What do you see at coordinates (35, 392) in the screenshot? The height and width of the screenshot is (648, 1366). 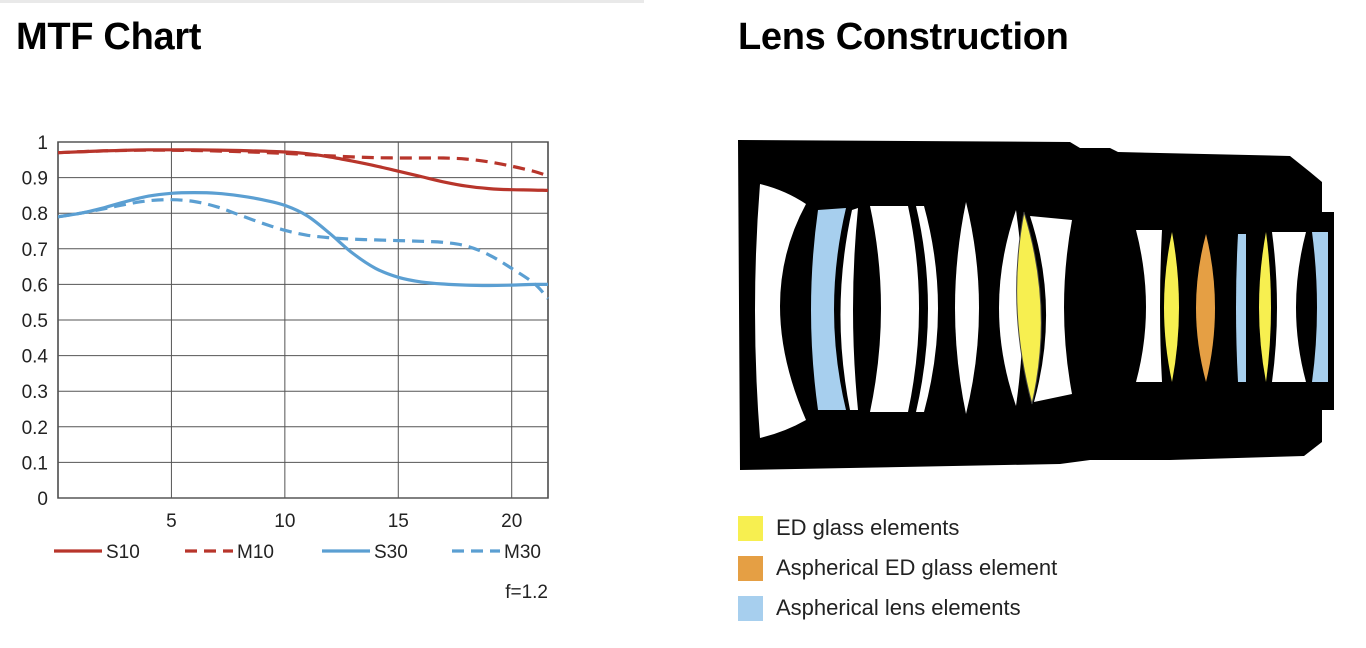 I see `y-tick-label: 0.3` at bounding box center [35, 392].